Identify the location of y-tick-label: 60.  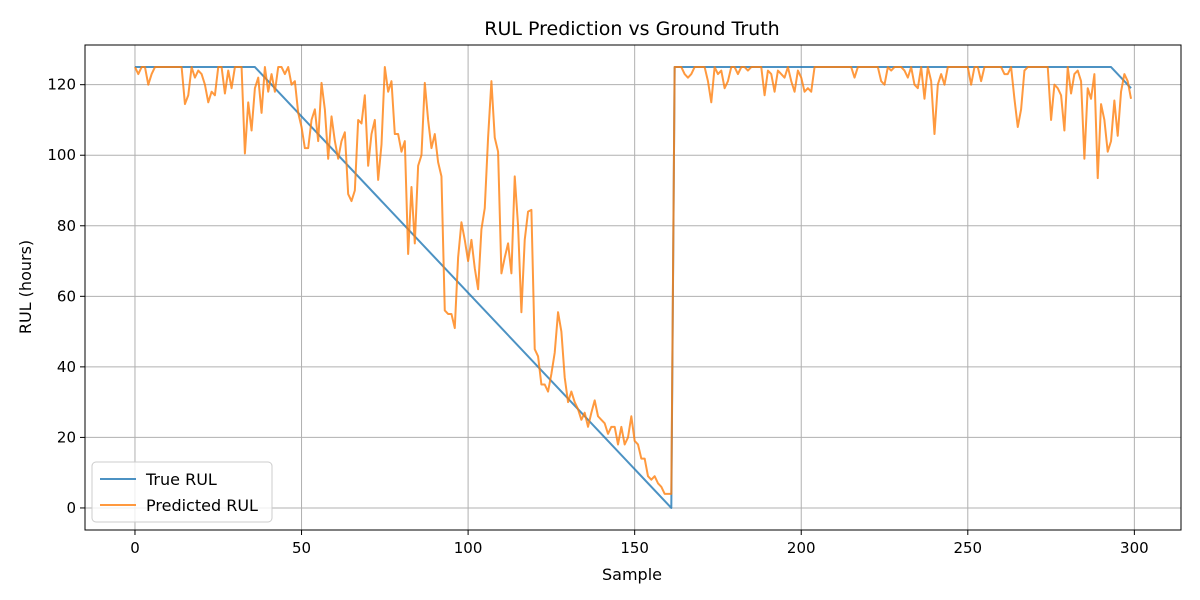
(66, 296).